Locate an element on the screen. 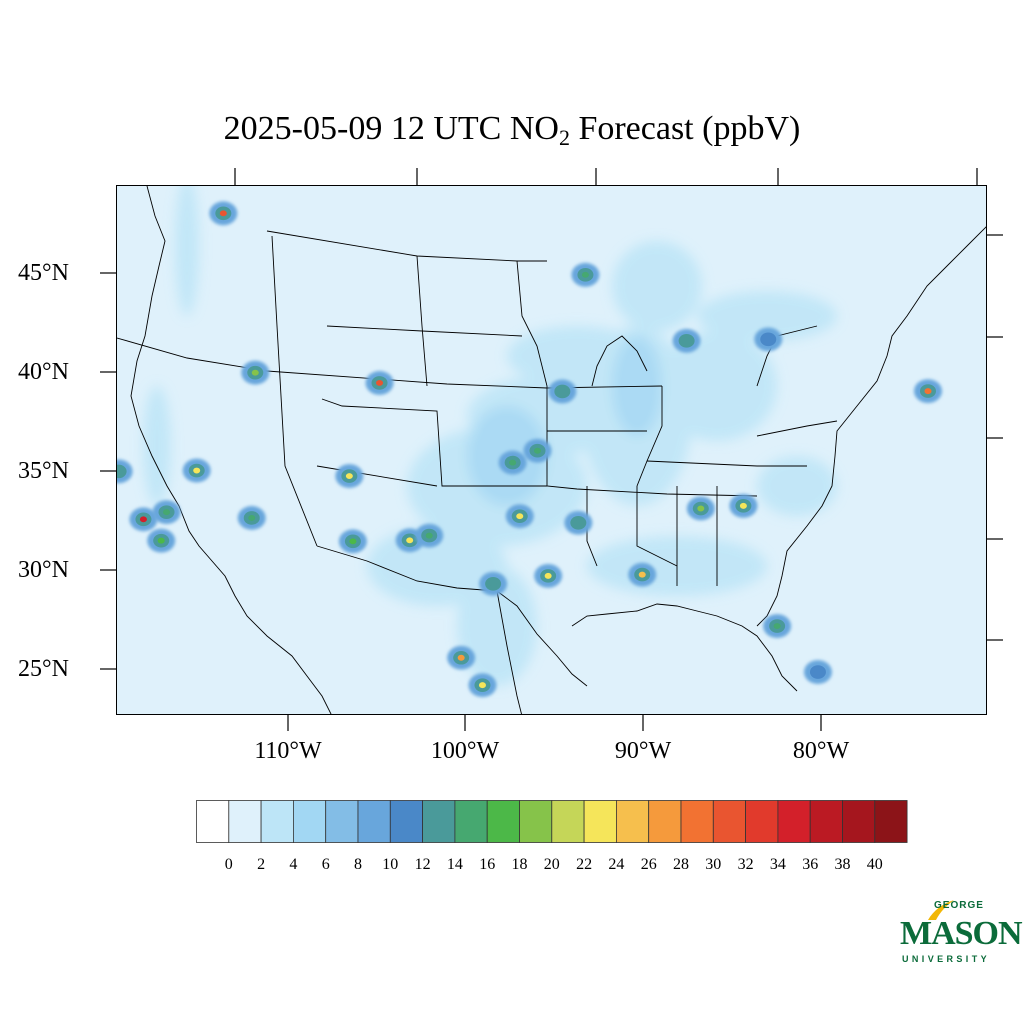 This screenshot has width=1024, height=1024. logo-flame-icon is located at coordinates (941, 910).